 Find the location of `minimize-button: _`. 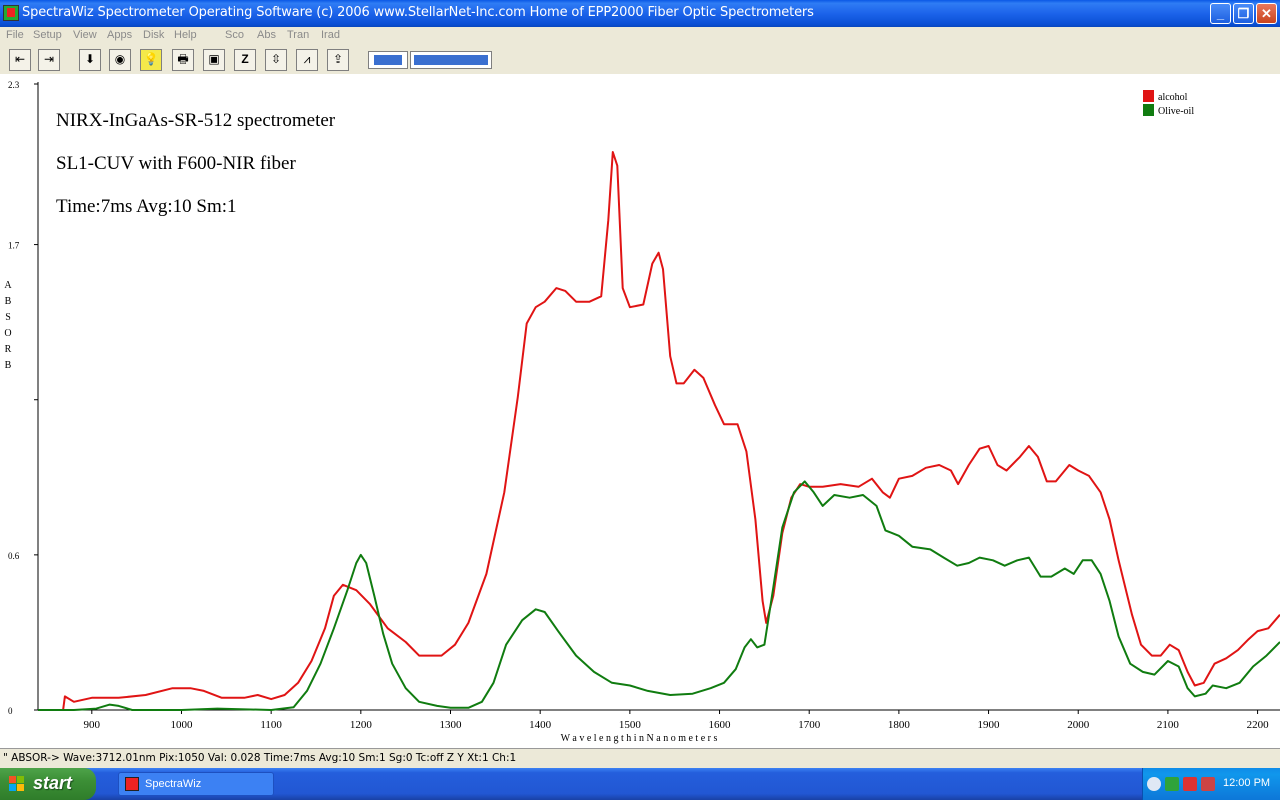

minimize-button: _ is located at coordinates (1220, 13).